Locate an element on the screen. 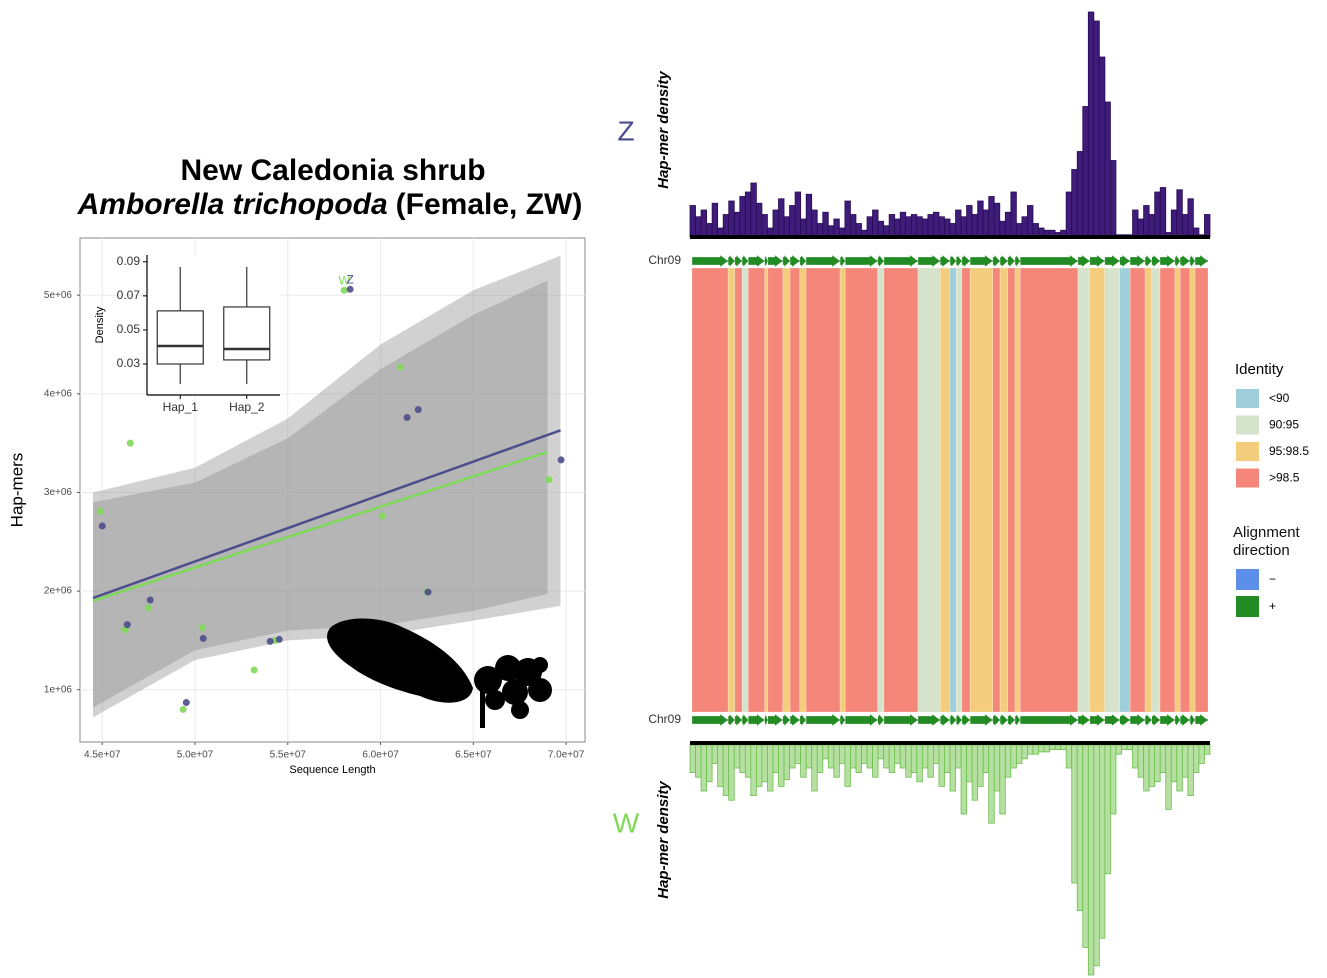 This screenshot has width=1327, height=978. x-tick-label: 5.0e+07 is located at coordinates (195, 755).